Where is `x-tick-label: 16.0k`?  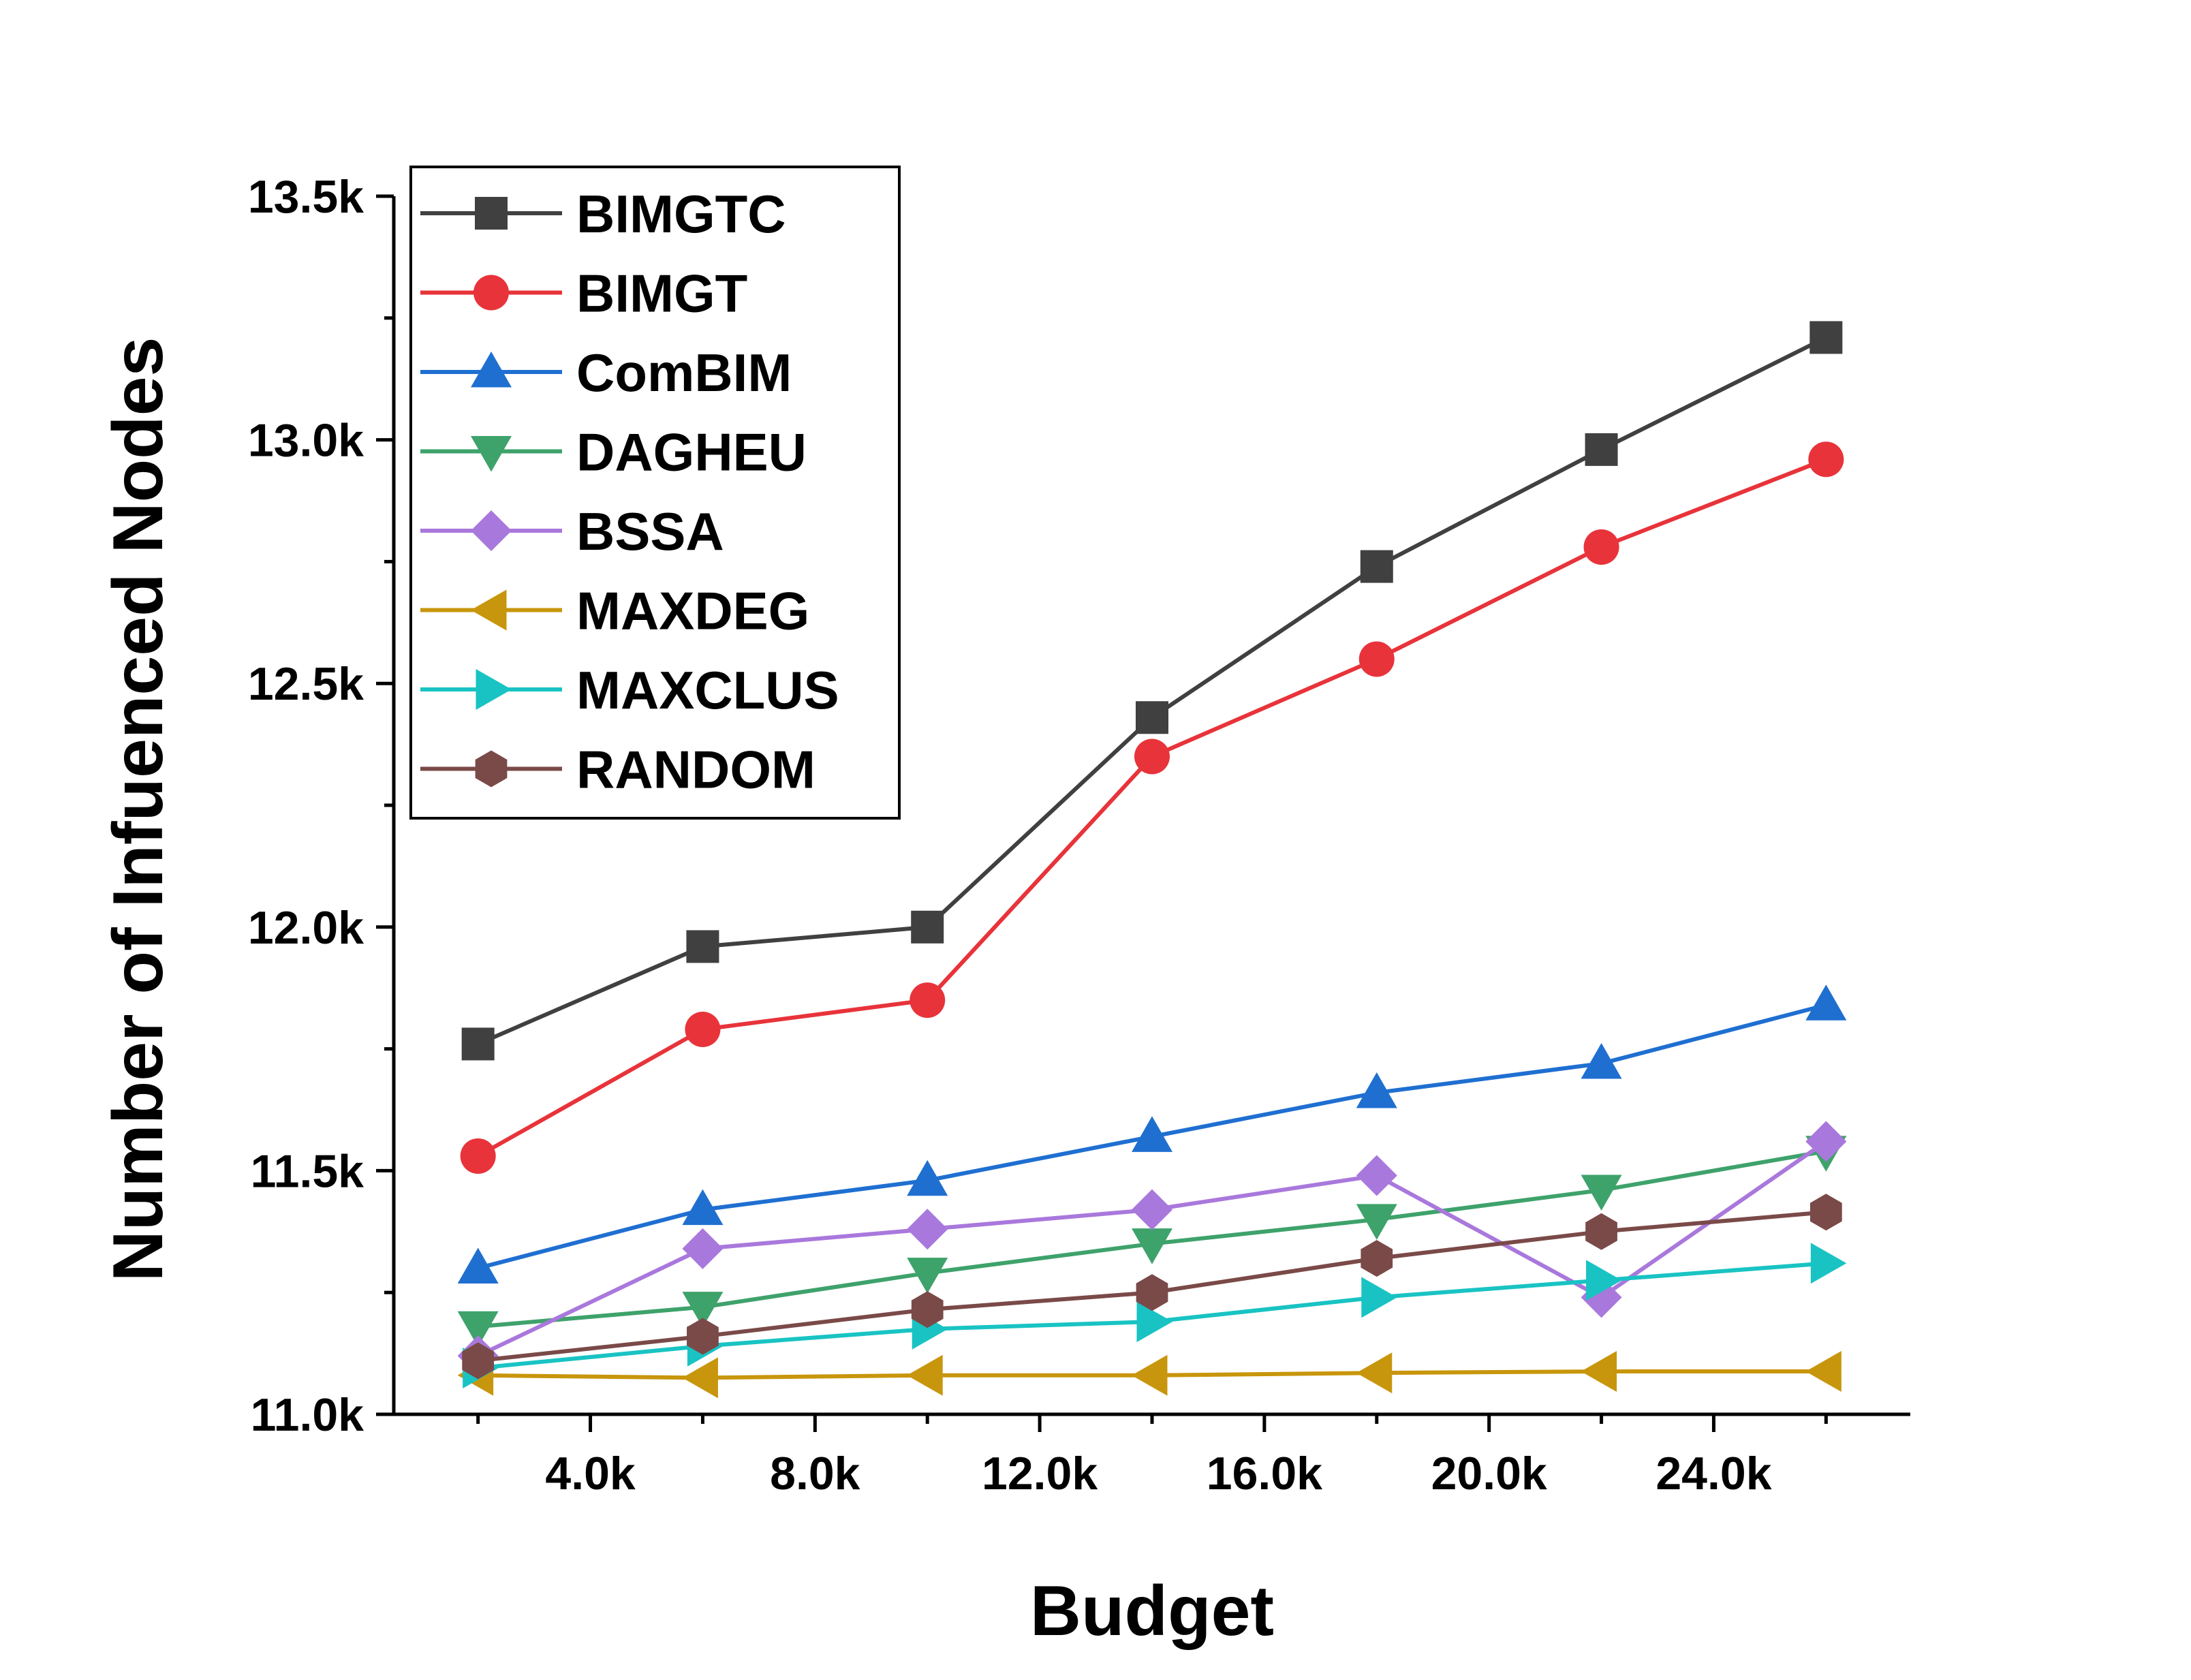 x-tick-label: 16.0k is located at coordinates (1264, 1473).